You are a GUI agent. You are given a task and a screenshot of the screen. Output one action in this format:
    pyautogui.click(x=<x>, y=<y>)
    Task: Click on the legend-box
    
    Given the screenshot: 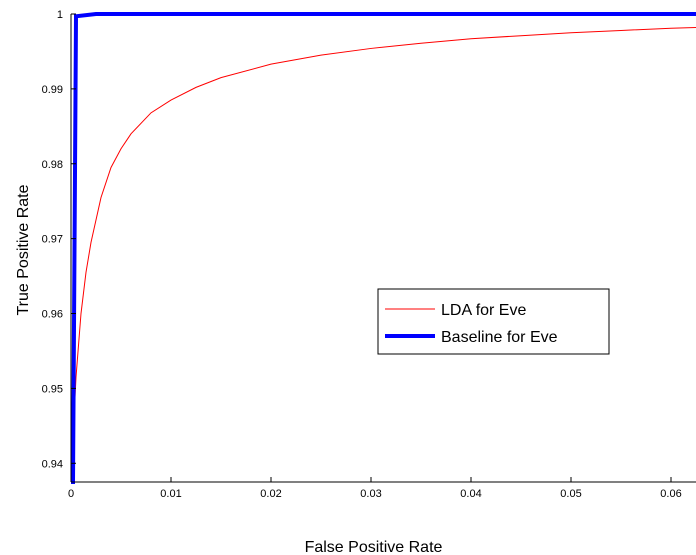 What is the action you would take?
    pyautogui.click(x=493, y=321)
    